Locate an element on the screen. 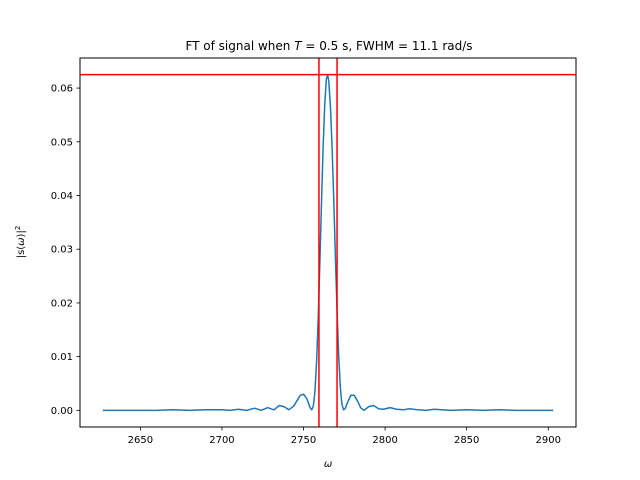 This screenshot has height=480, width=640. x-tick-label: 2700 is located at coordinates (221, 440).